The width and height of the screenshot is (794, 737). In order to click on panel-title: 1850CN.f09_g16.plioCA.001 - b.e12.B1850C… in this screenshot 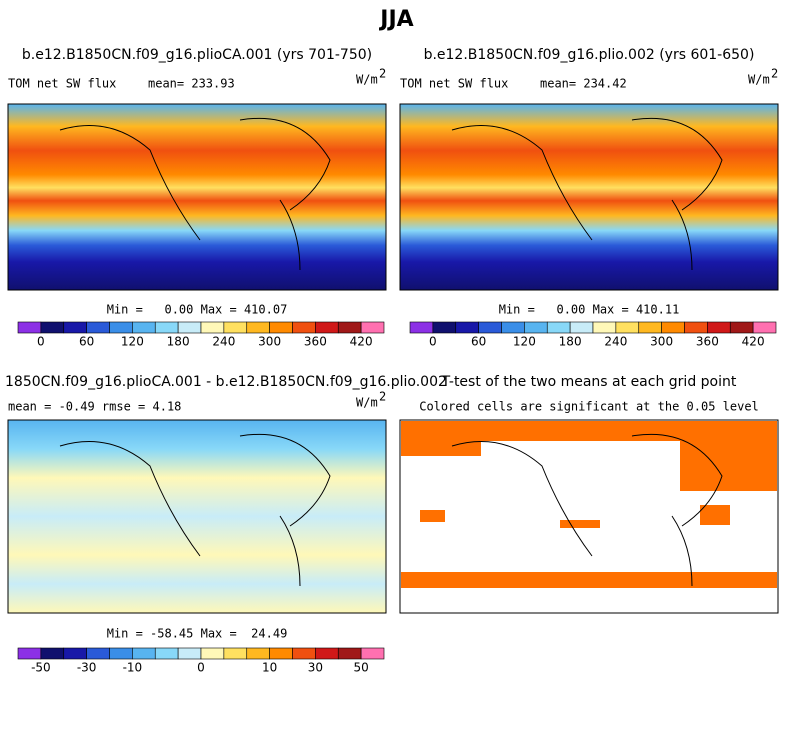, I will do `click(226, 382)`.